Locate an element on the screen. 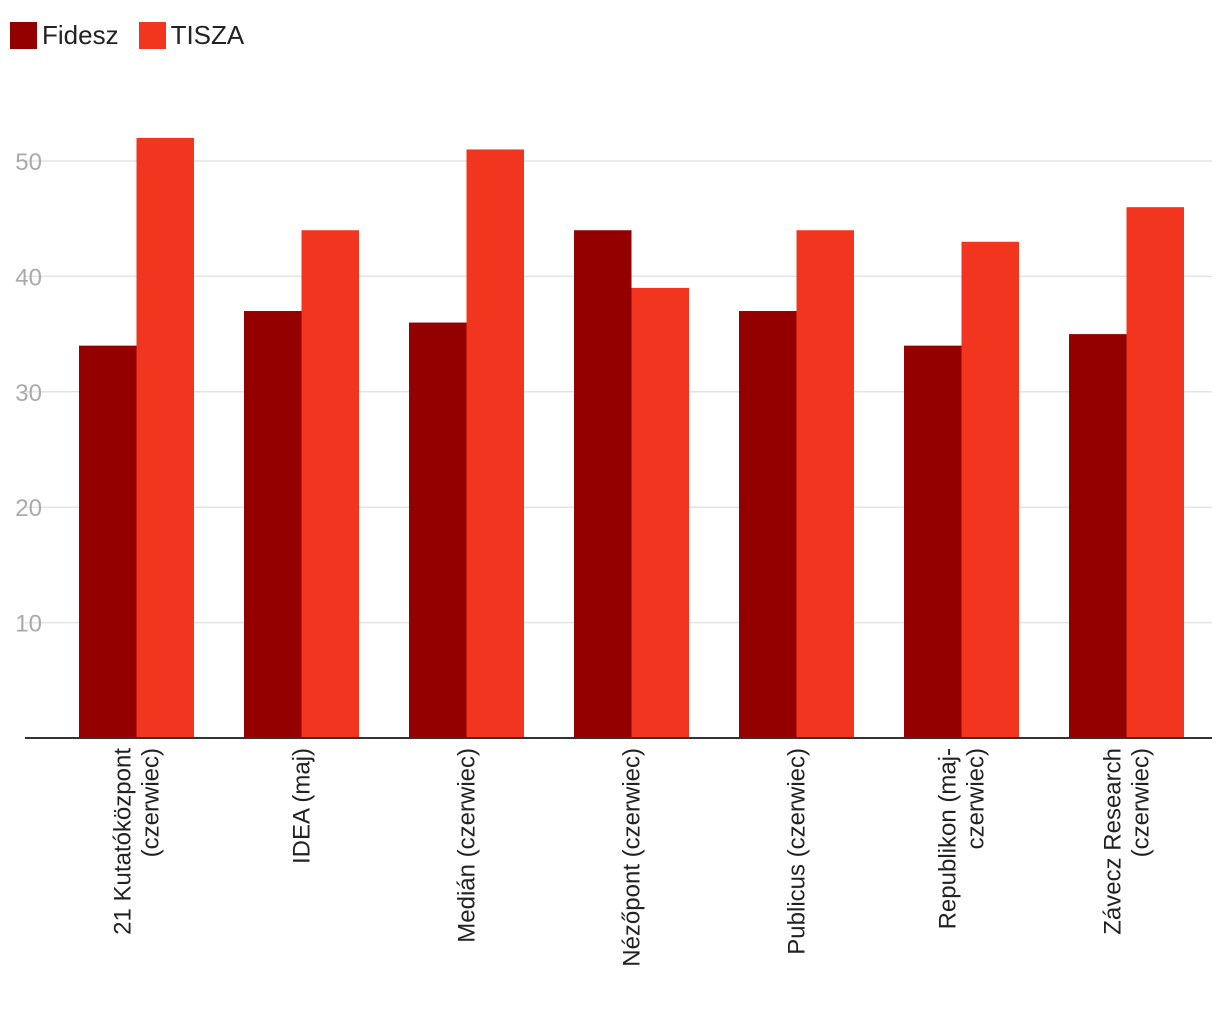  x-category-label-3-line-0: Nézőpont (czerwiec) is located at coordinates (632, 857).